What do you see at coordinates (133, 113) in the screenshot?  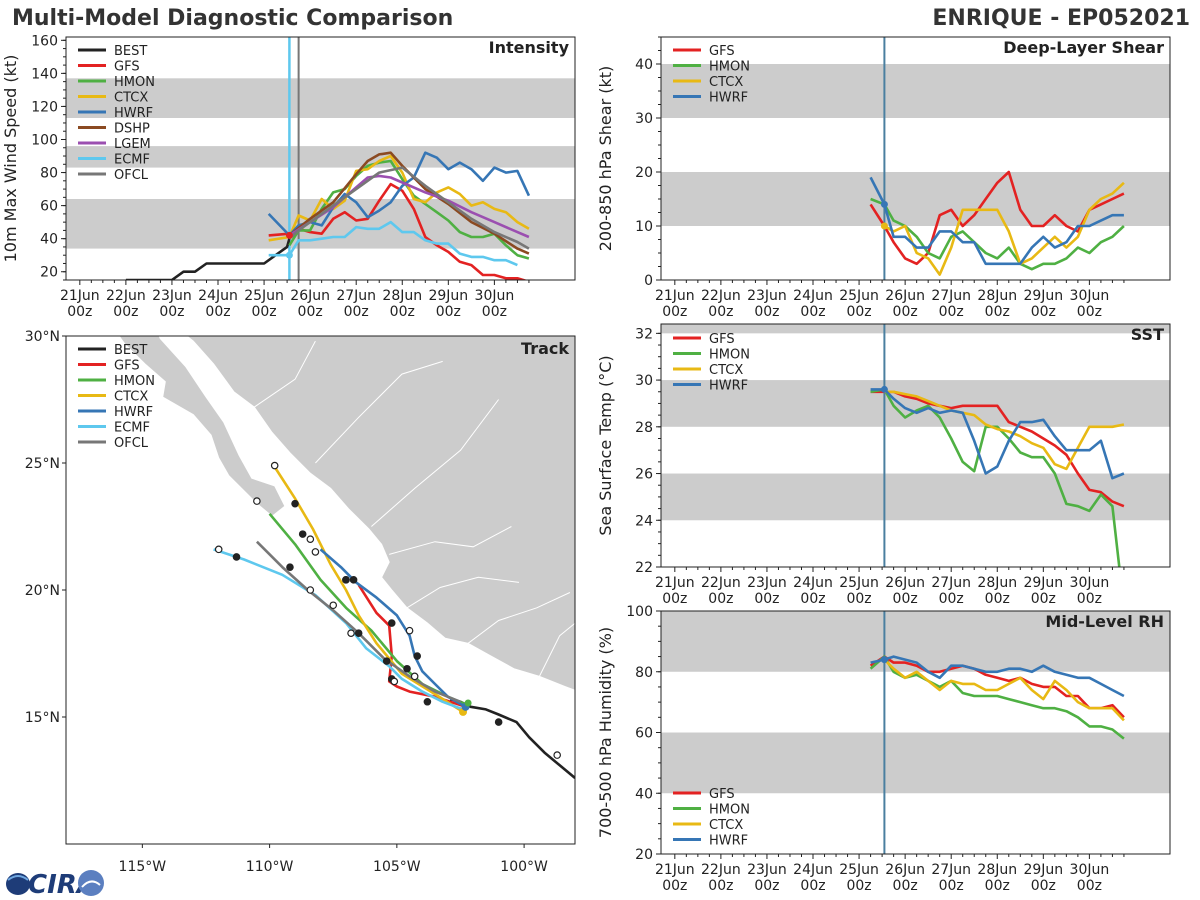 I see `intensity-legend-label-hwrf: HWRF` at bounding box center [133, 113].